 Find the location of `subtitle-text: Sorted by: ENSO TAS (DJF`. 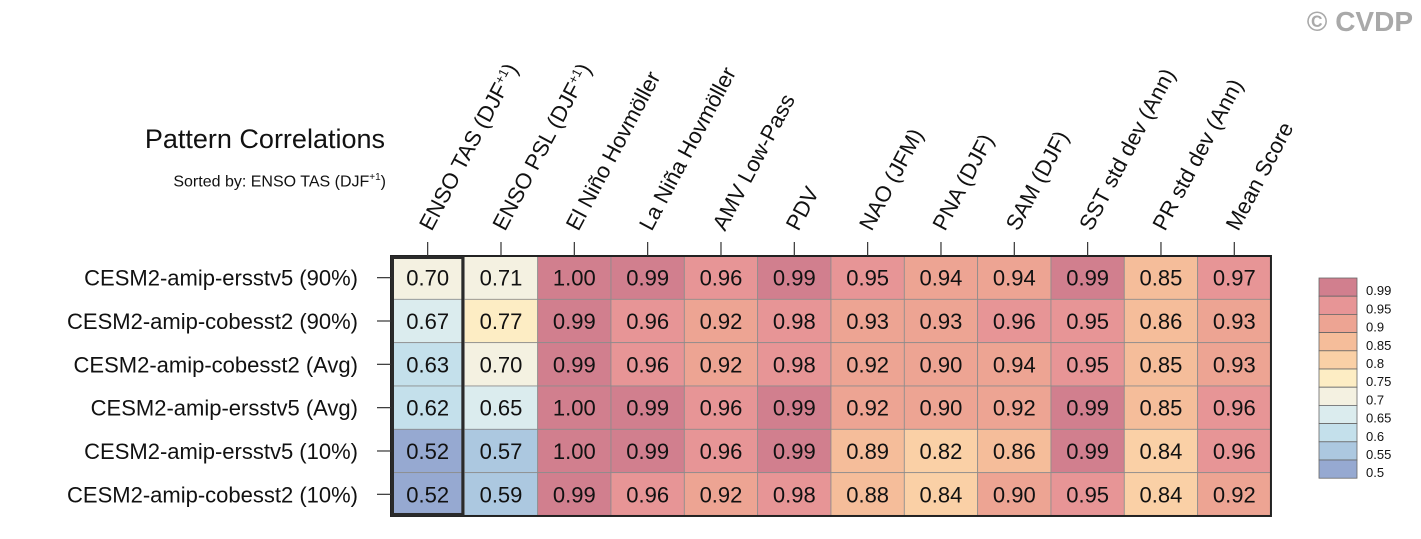

subtitle-text: Sorted by: ENSO TAS (DJF is located at coordinates (271, 182).